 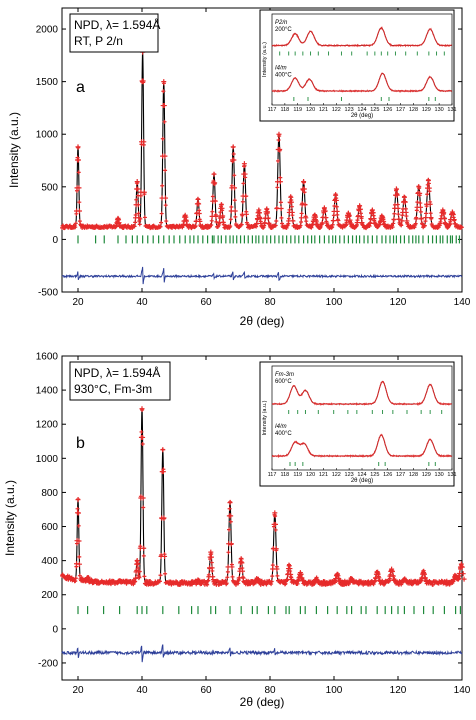 What do you see at coordinates (310, 475) in the screenshot?
I see `inset-x-tick-label: 120` at bounding box center [310, 475].